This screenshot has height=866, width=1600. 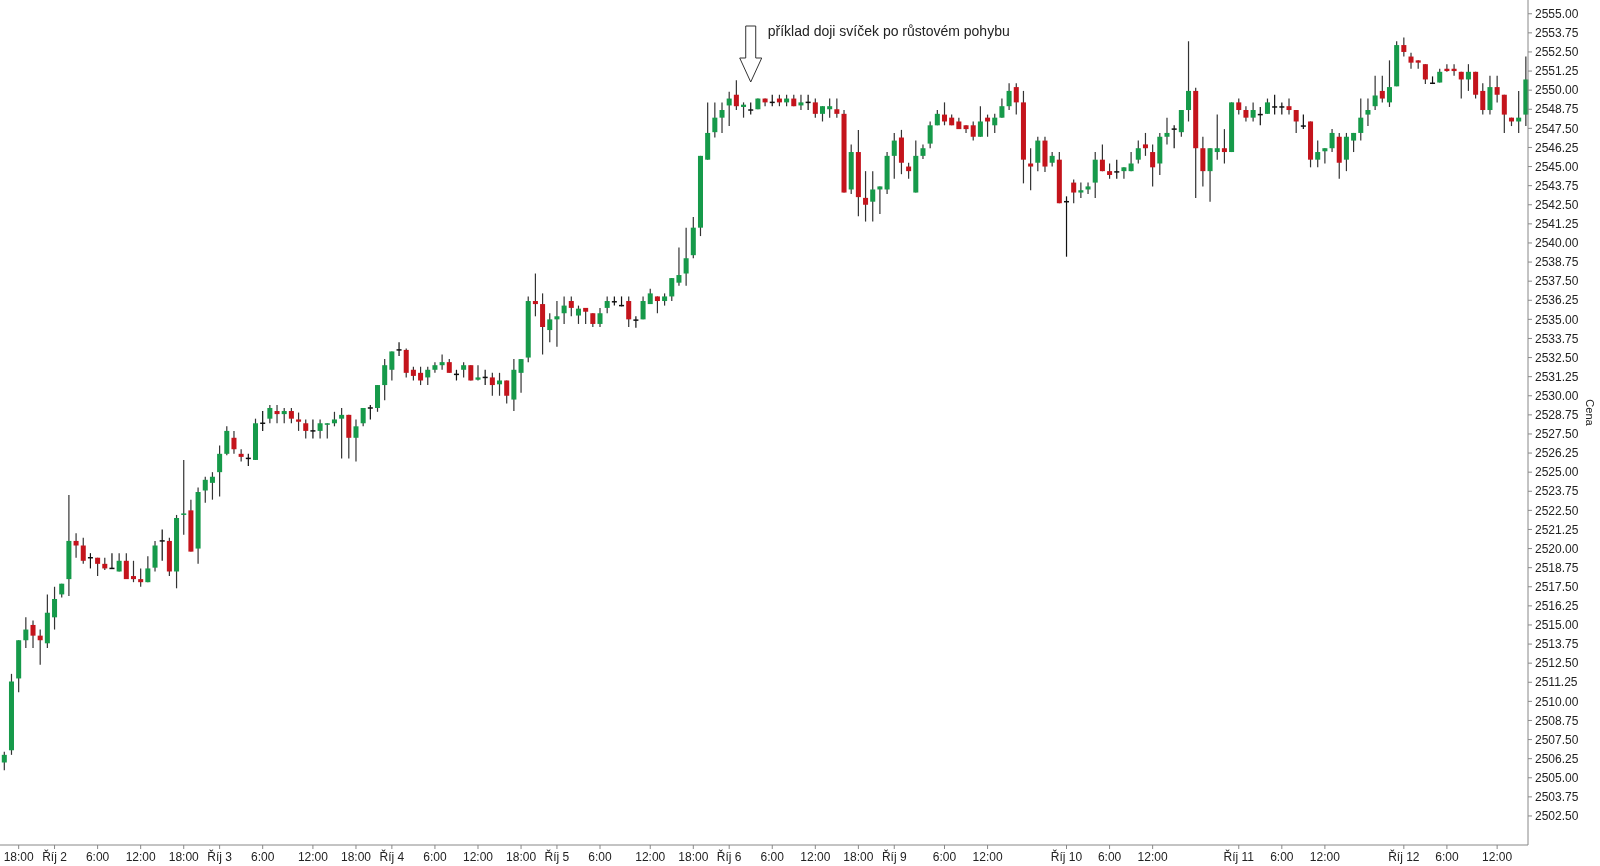 What do you see at coordinates (1557, 777) in the screenshot?
I see `y-tick-label: 2505.00` at bounding box center [1557, 777].